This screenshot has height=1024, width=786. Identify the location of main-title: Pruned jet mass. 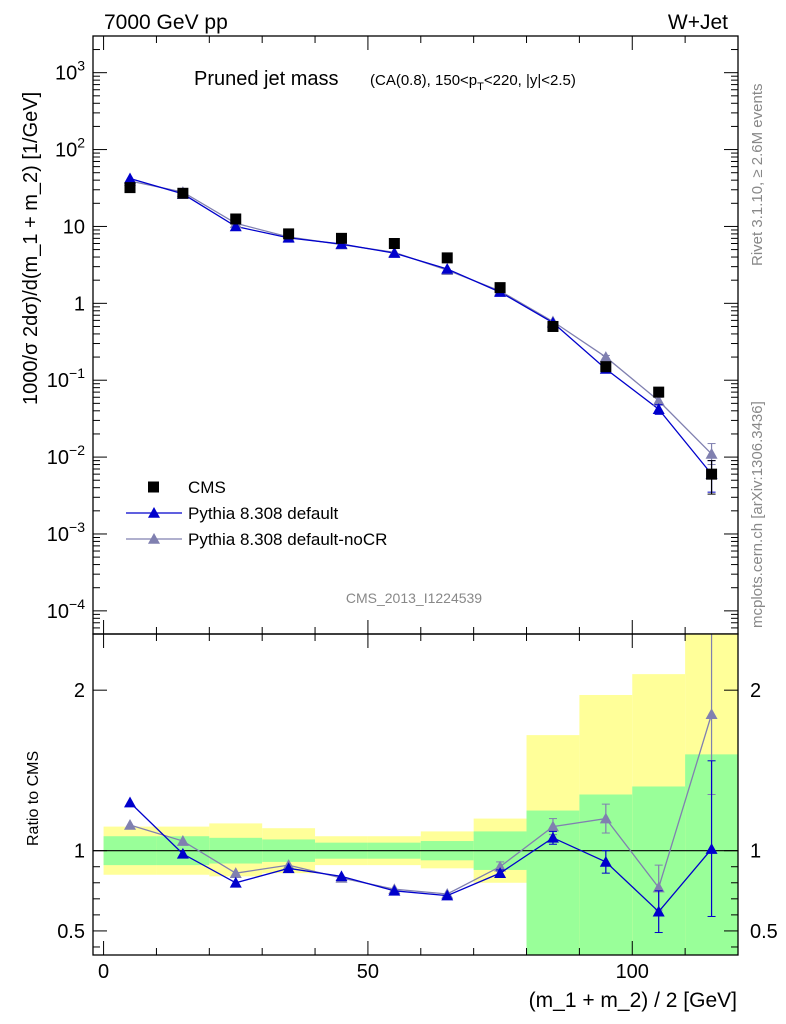
(266, 79).